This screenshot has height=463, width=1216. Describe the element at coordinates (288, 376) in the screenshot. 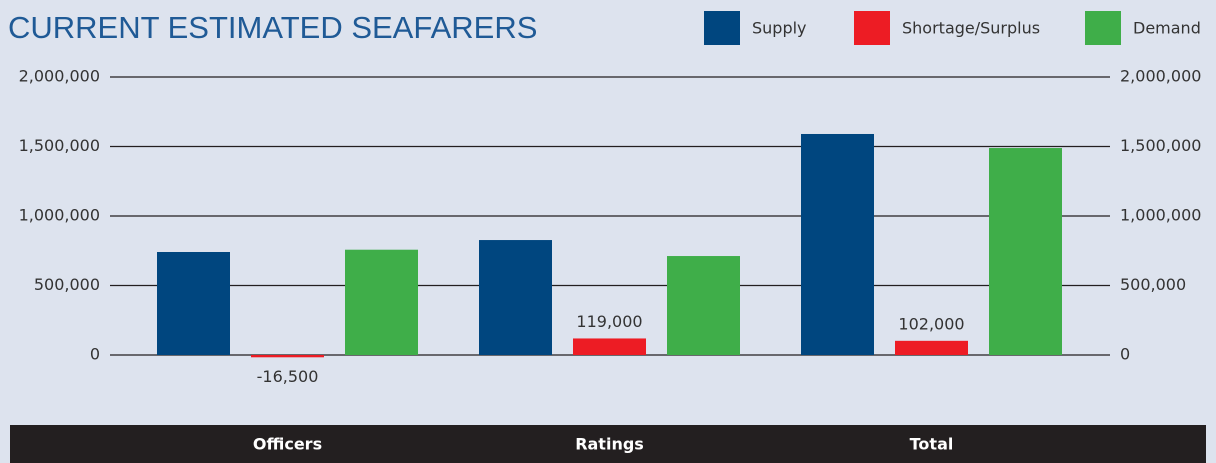

I see `data-label: -16,500` at that location.